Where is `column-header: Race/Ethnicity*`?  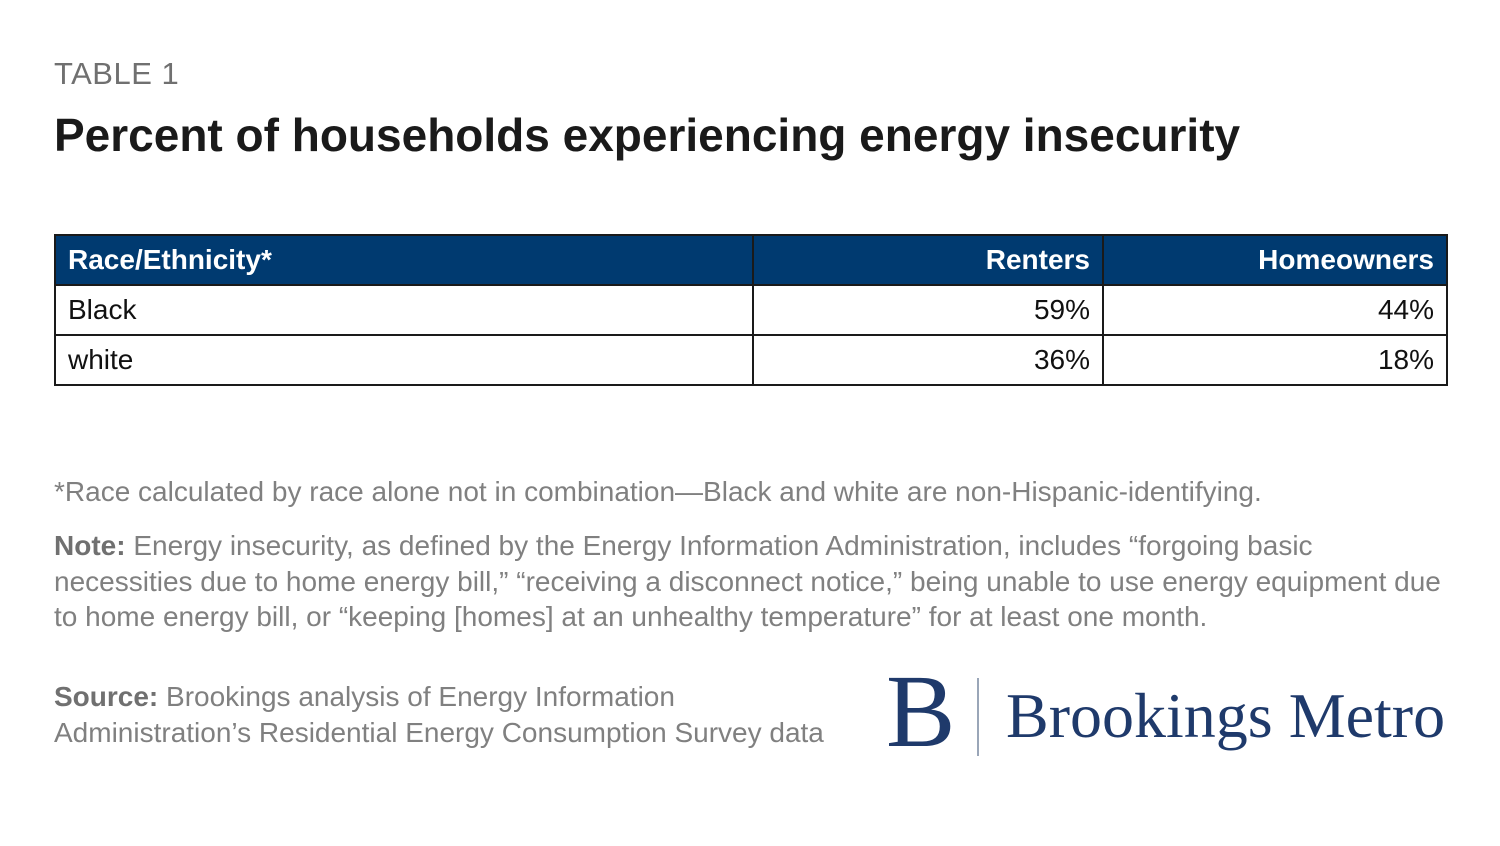
column-header: Race/Ethnicity* is located at coordinates (404, 260).